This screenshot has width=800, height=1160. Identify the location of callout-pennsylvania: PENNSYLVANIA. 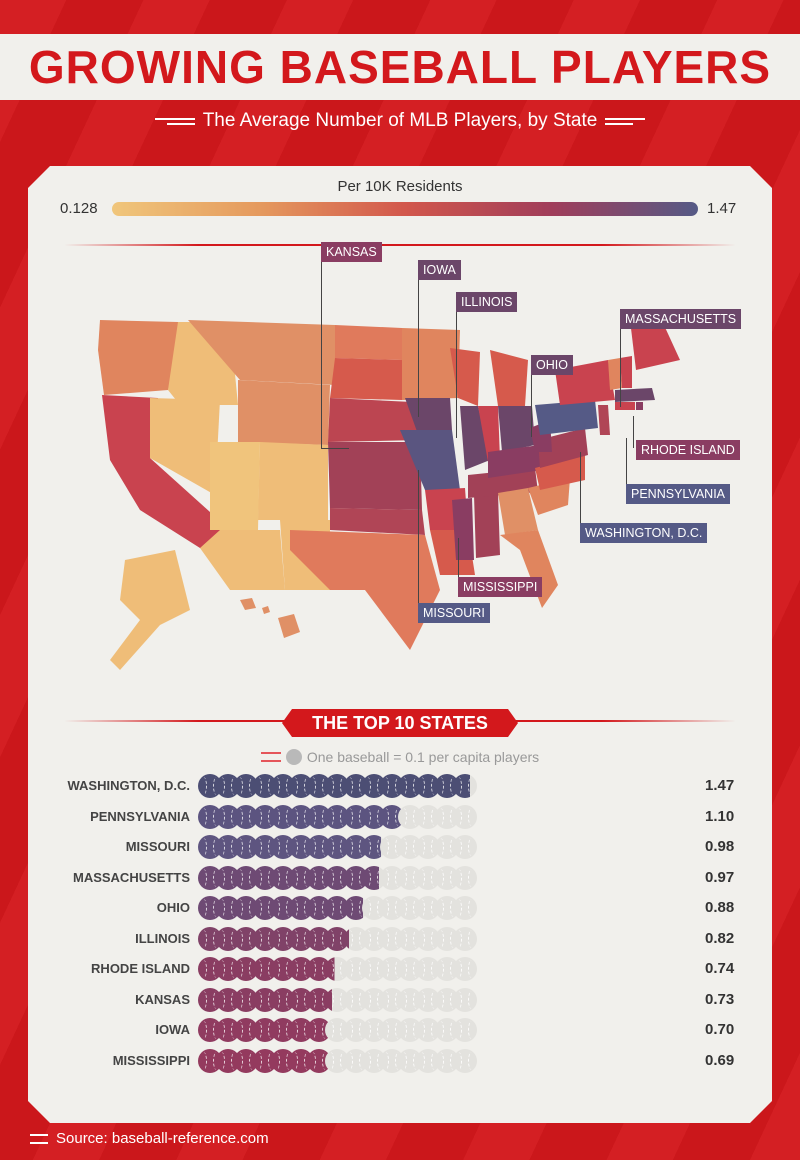
(678, 494).